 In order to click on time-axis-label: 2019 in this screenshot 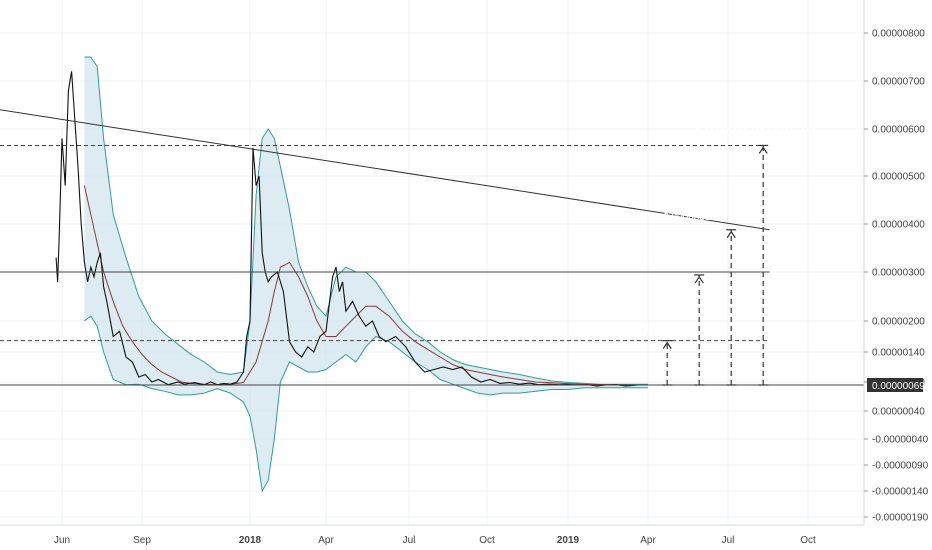, I will do `click(568, 540)`.